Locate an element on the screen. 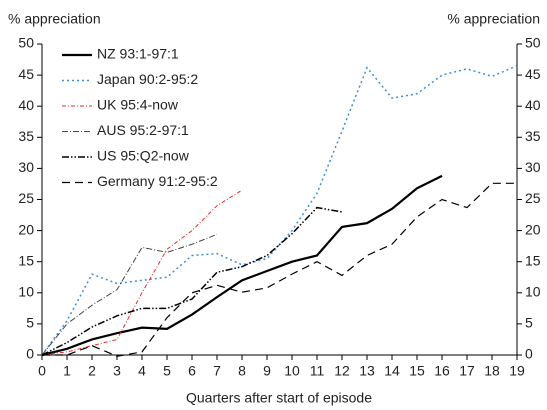 Image resolution: width=547 pixels, height=410 pixels. y-tick-label: 5 is located at coordinates (30, 323).